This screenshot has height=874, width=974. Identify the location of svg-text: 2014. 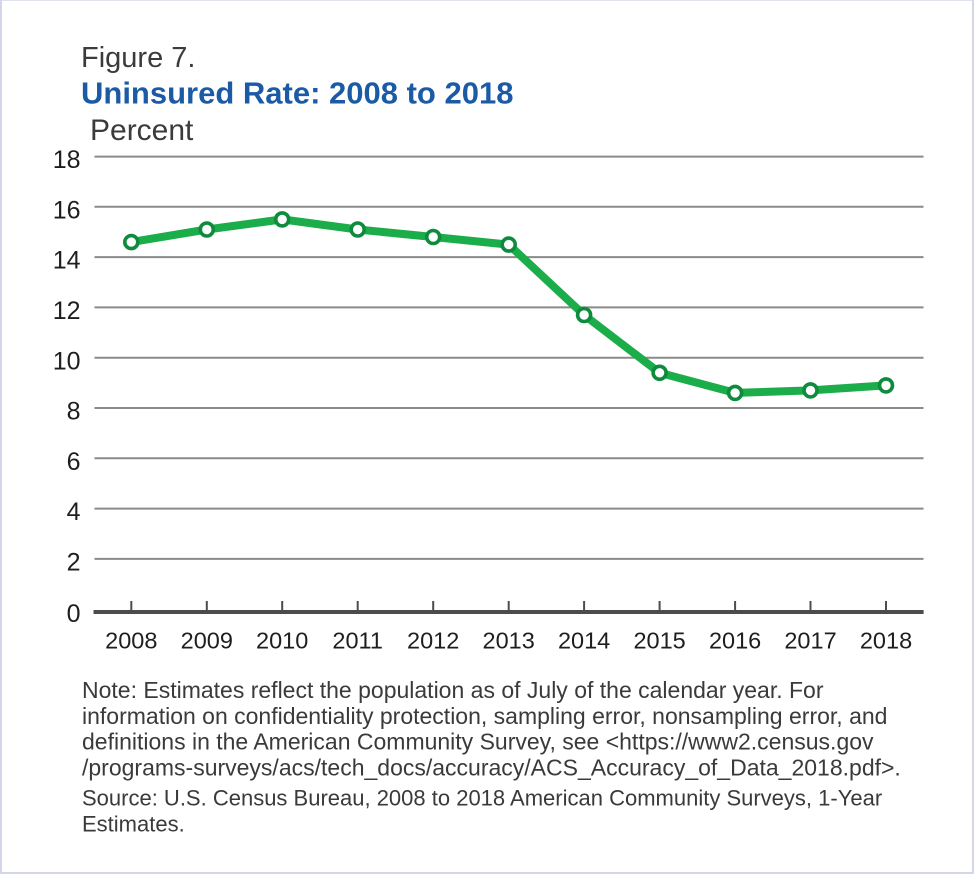
(584, 641).